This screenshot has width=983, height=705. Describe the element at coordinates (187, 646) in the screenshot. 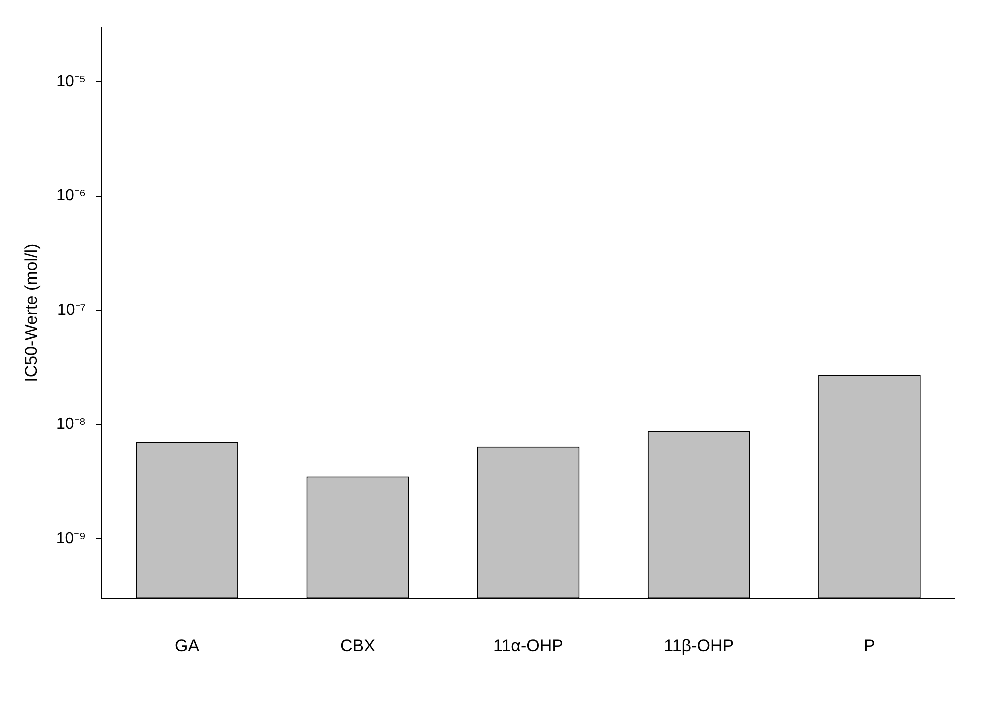

I see `x-tick-label: GA` at that location.